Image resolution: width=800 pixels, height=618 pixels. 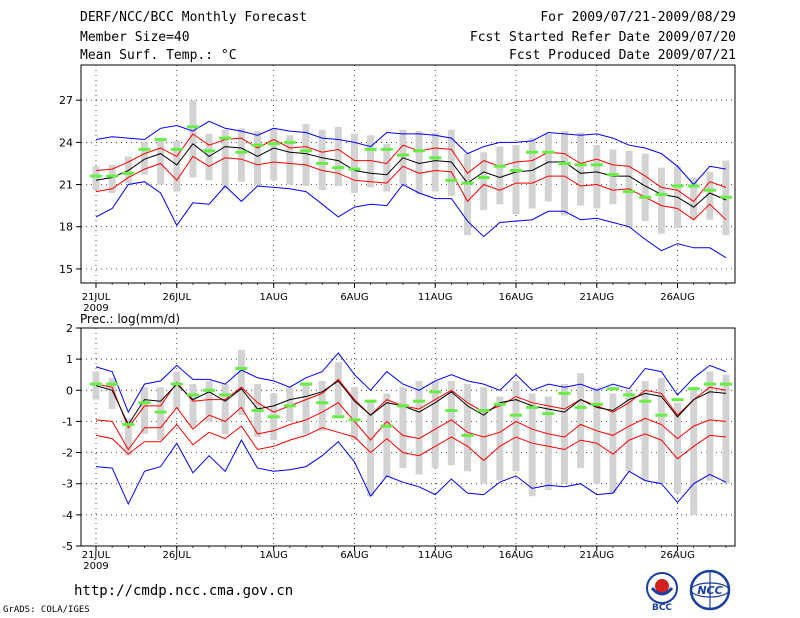 What do you see at coordinates (435, 297) in the screenshot?
I see `x-tick-label: 11AUG` at bounding box center [435, 297].